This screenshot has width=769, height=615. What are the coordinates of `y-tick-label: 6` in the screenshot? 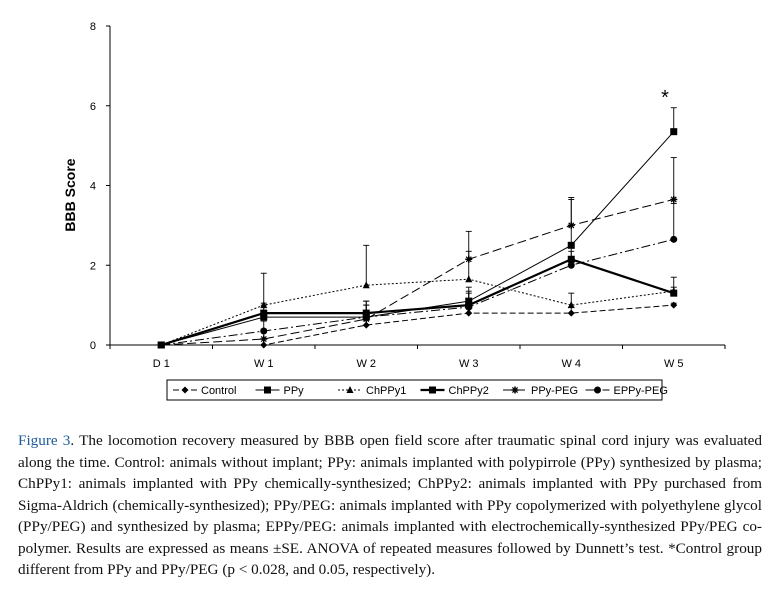 It's located at (93, 107).